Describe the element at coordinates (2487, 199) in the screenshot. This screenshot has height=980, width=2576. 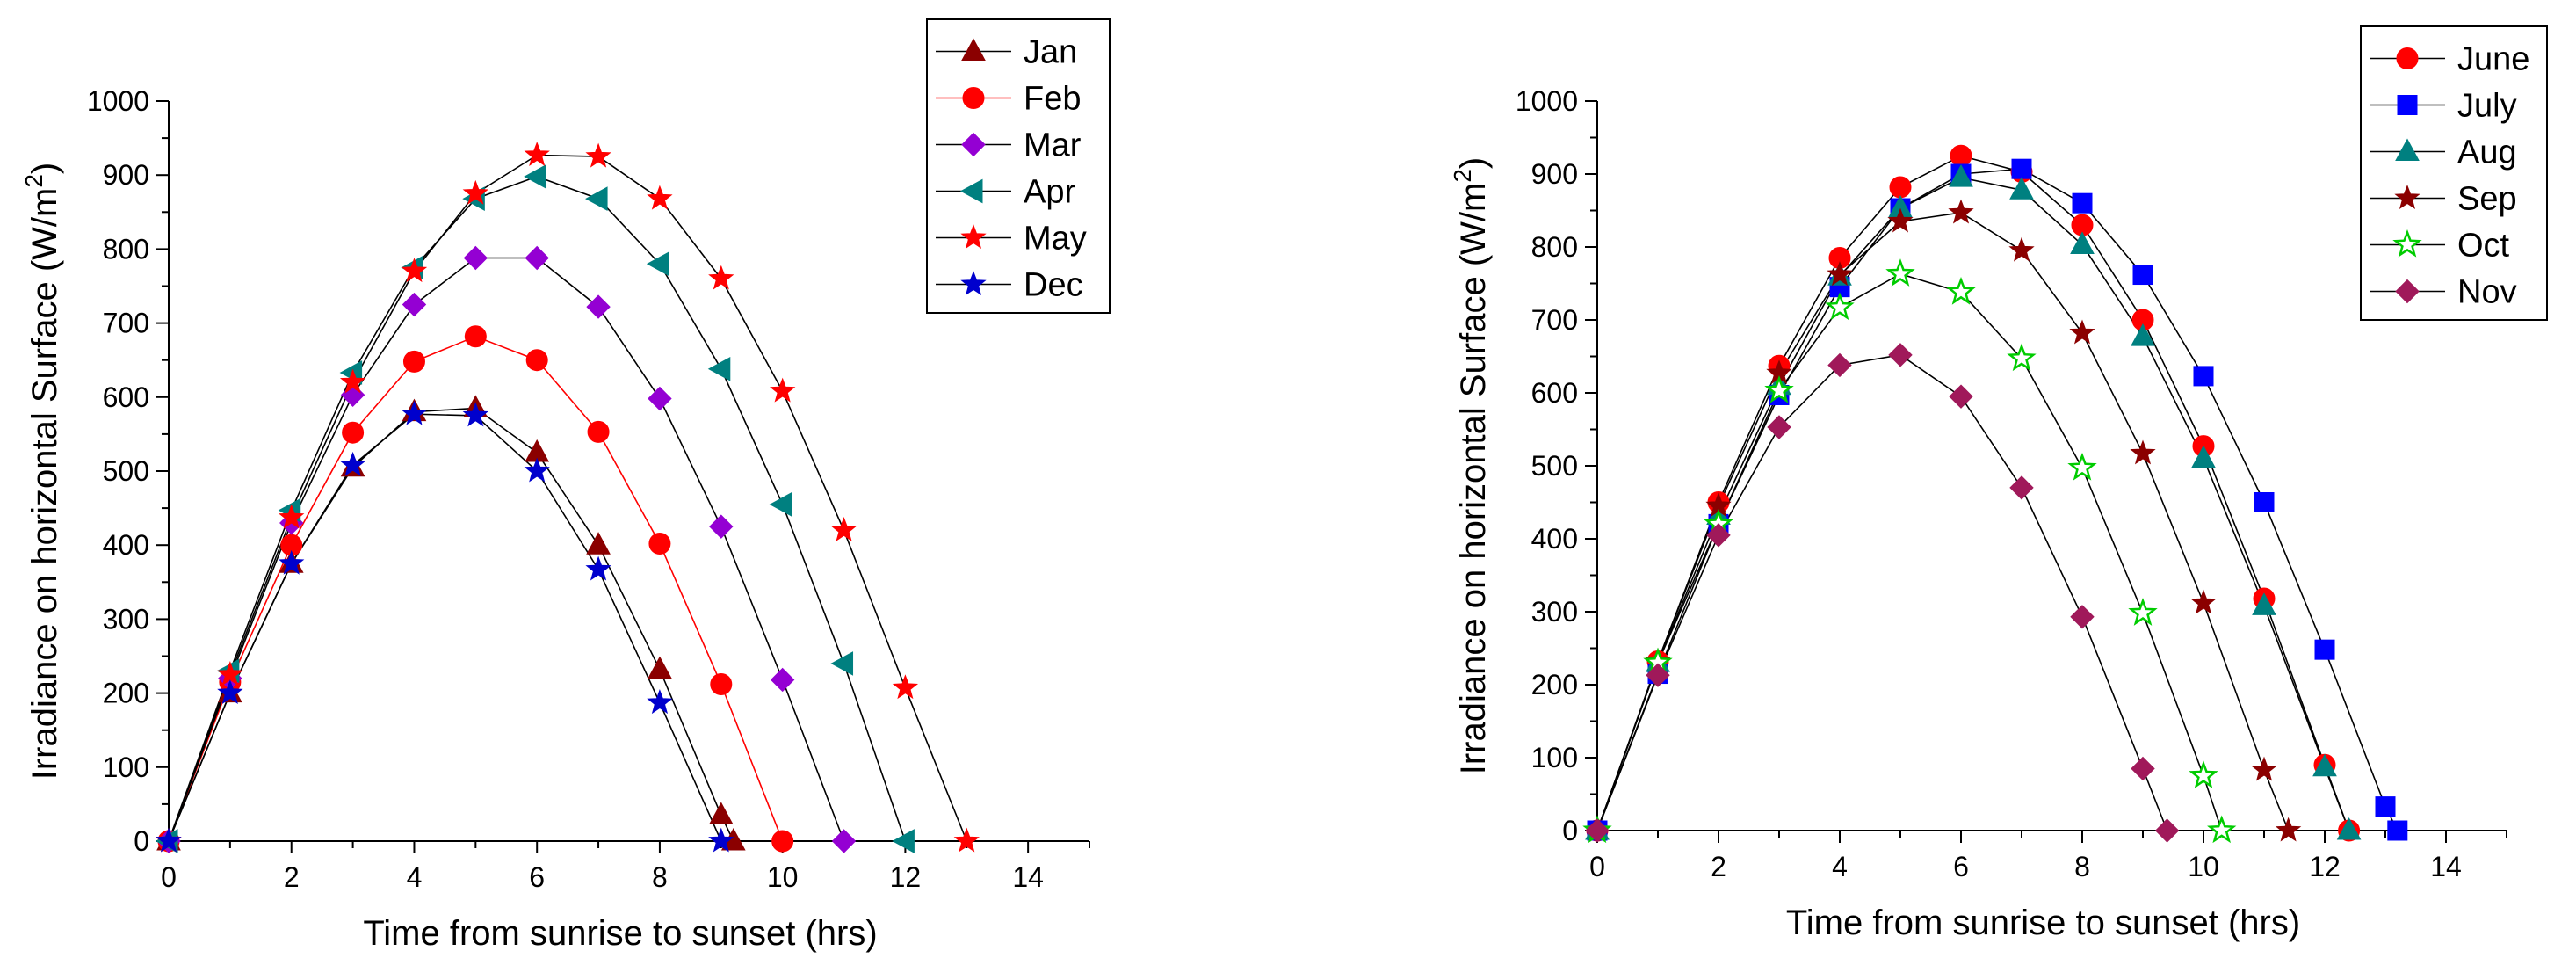
I see `legend-label-sep: Sep` at that location.